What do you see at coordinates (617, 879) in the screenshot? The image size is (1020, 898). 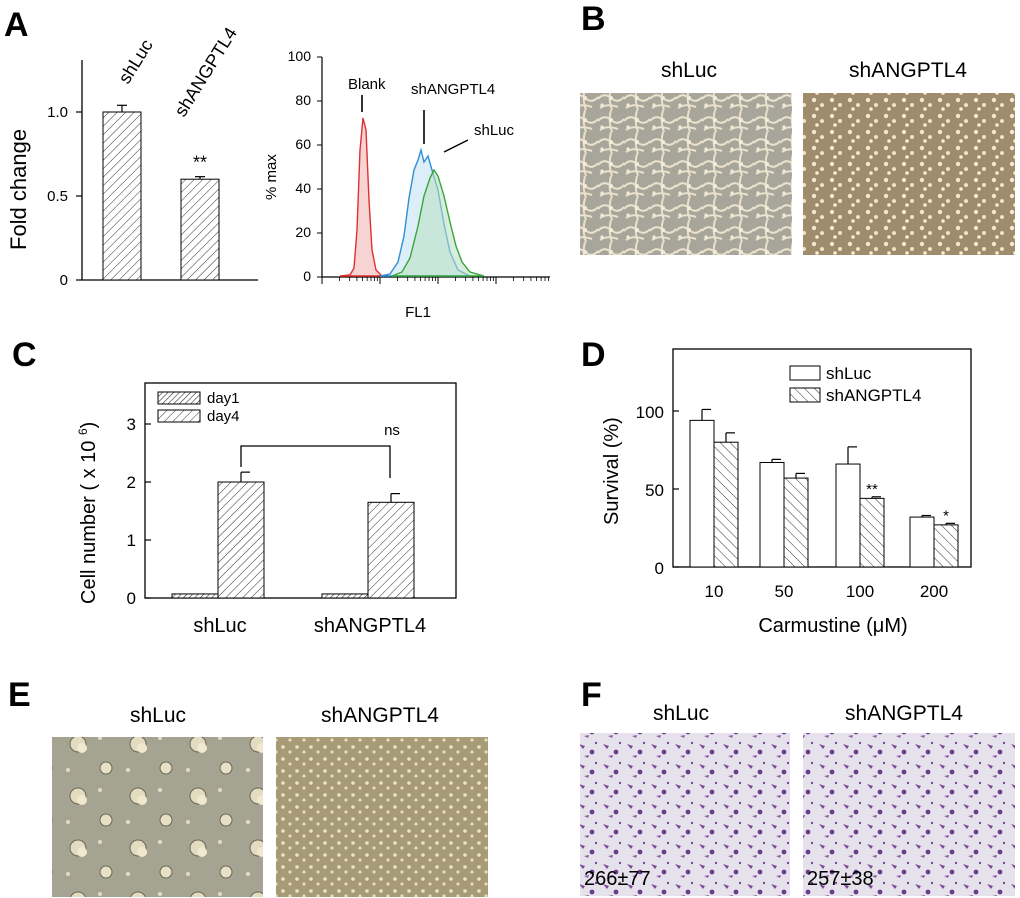 I see `invasion-count-shluc: 266±77` at bounding box center [617, 879].